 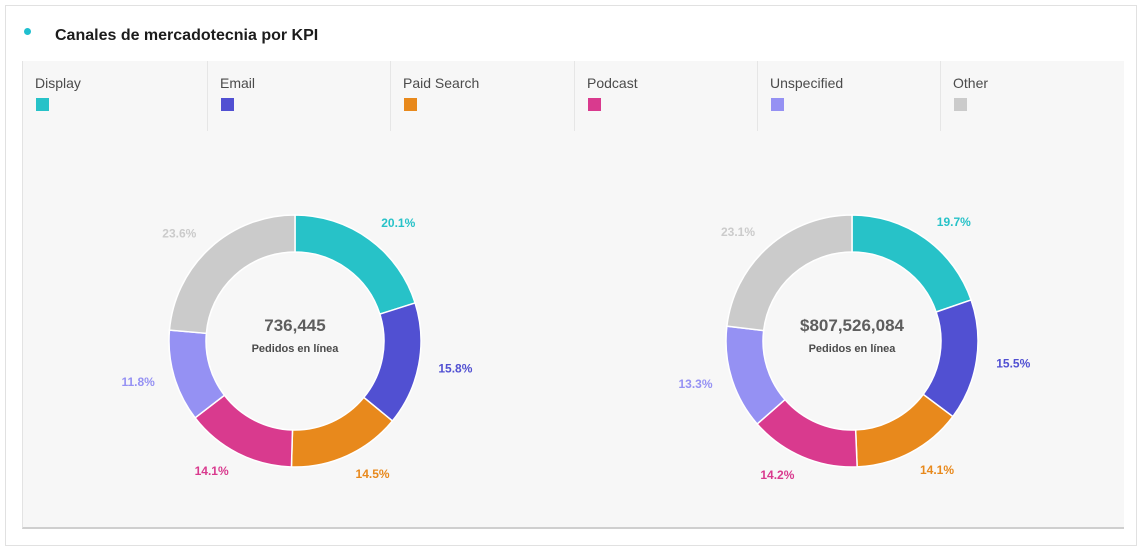 I want to click on legend-item-podcast: Podcast, so click(x=665, y=96).